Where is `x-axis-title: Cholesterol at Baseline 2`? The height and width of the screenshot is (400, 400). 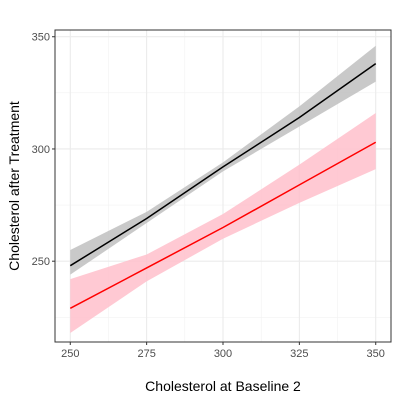
x-axis-title: Cholesterol at Baseline 2 is located at coordinates (223, 386).